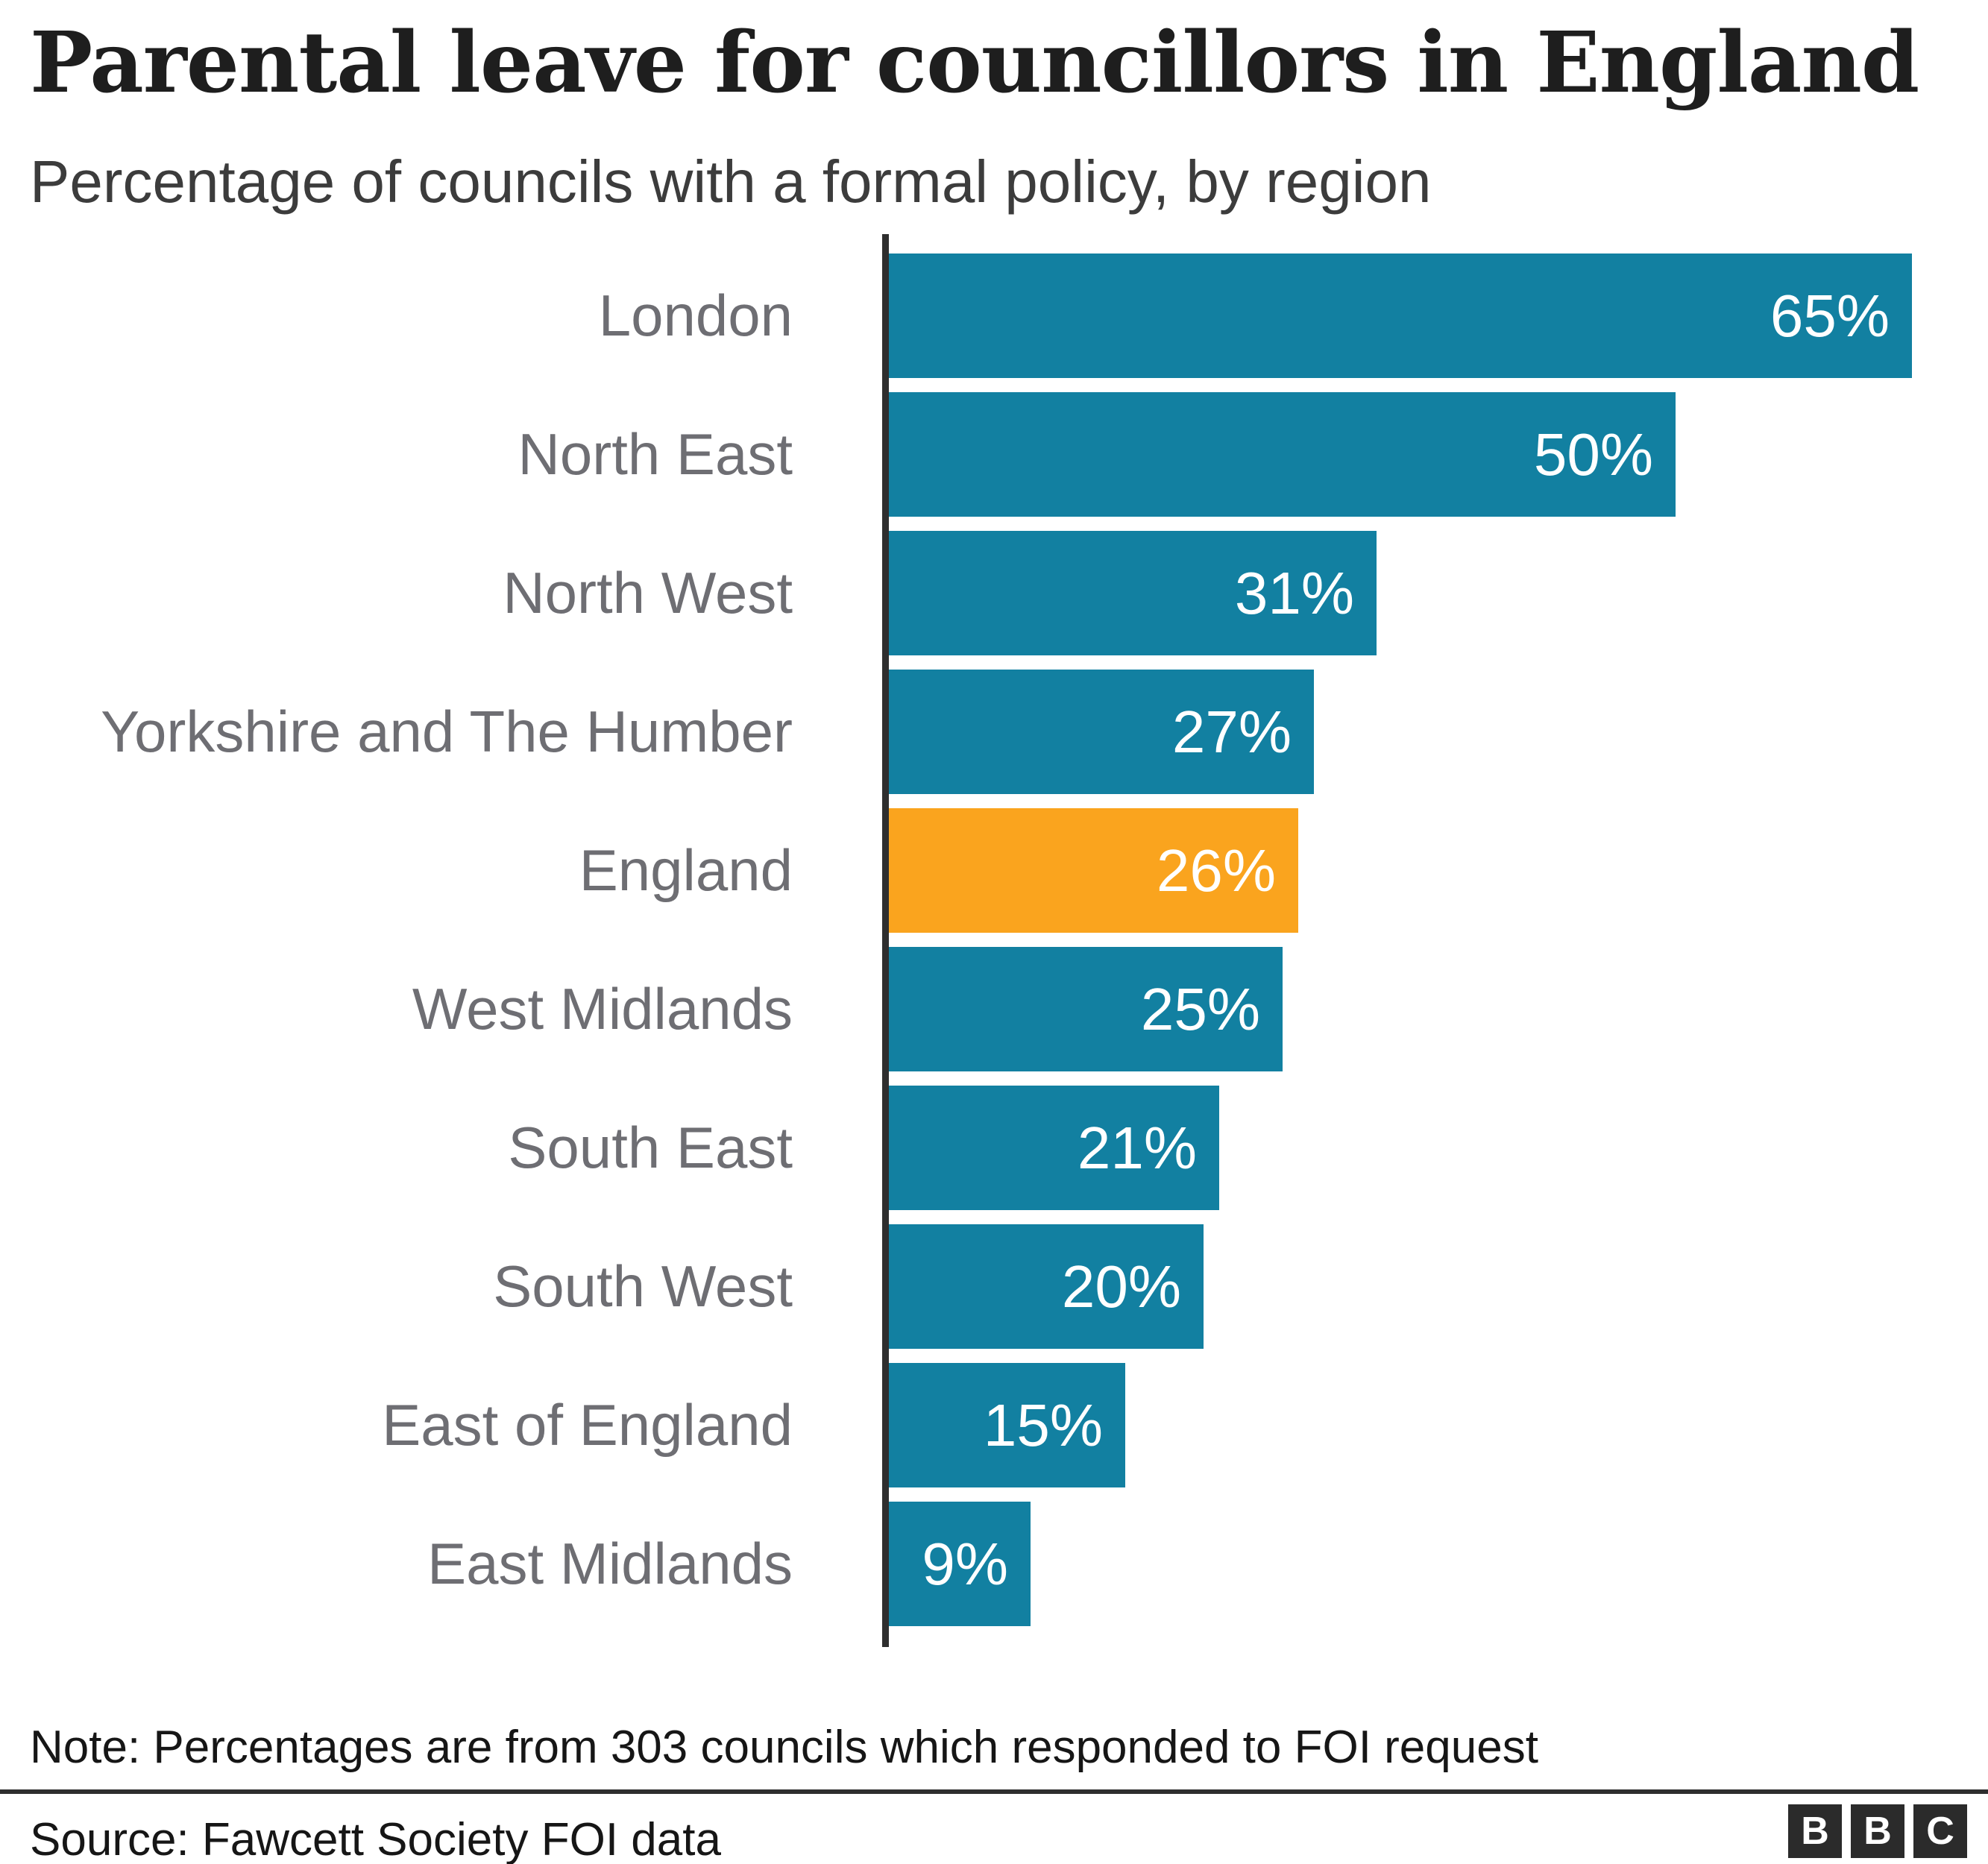 This screenshot has width=1988, height=1864. Describe the element at coordinates (602, 1009) in the screenshot. I see `category-label: West Midlands` at that location.